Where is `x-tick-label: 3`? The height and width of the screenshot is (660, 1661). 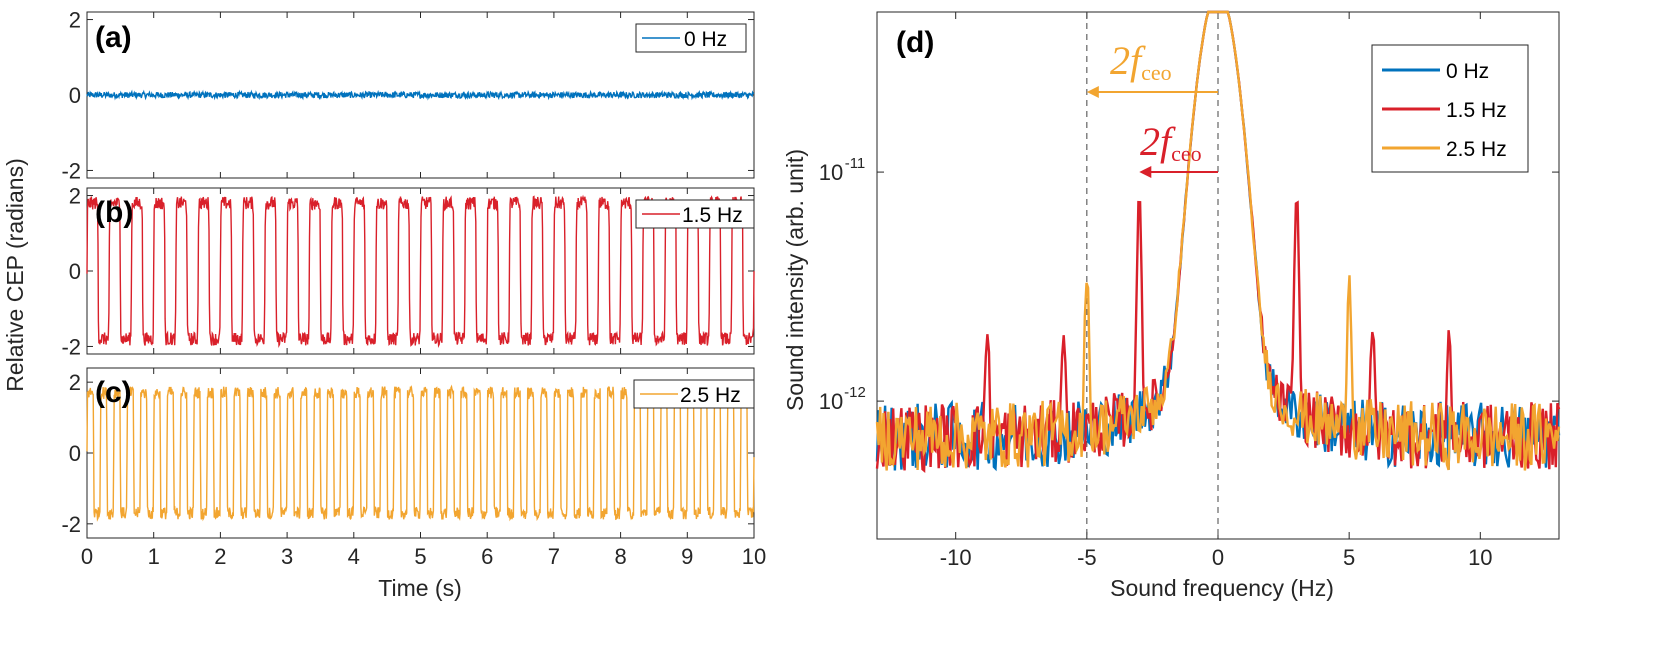 x-tick-label: 3 is located at coordinates (287, 556).